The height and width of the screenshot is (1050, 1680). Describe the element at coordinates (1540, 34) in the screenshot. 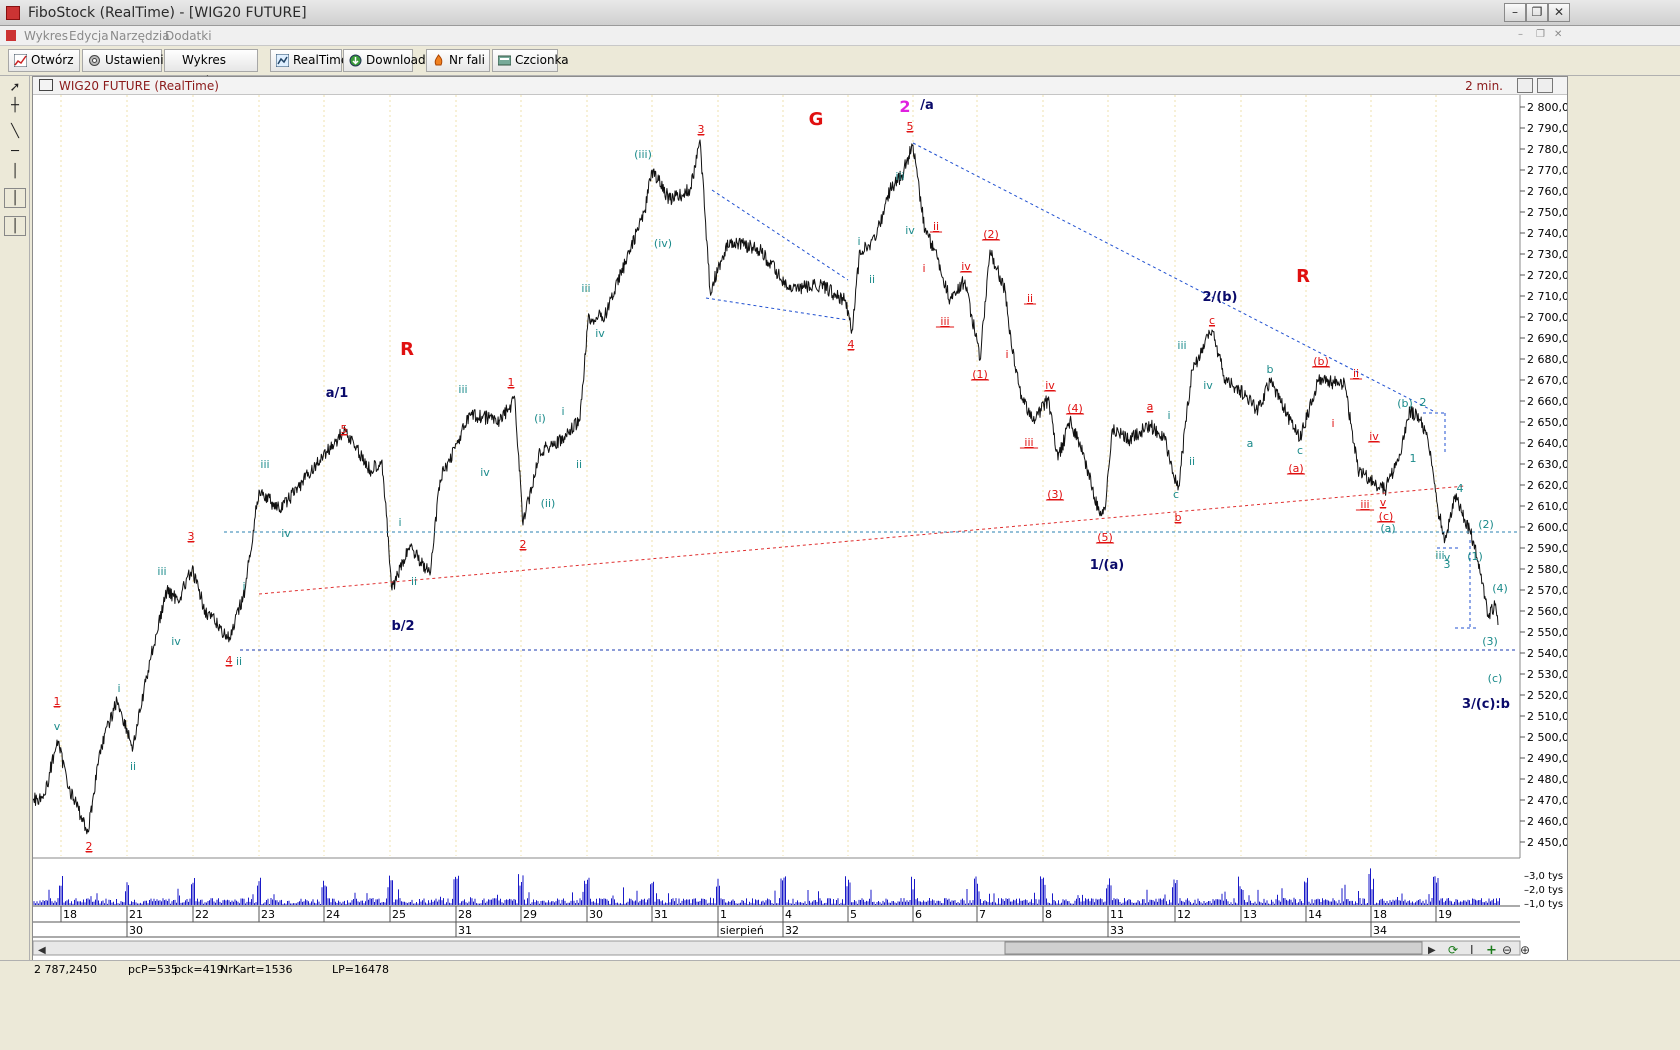

I see `mdi-restore-icon: ❐` at that location.